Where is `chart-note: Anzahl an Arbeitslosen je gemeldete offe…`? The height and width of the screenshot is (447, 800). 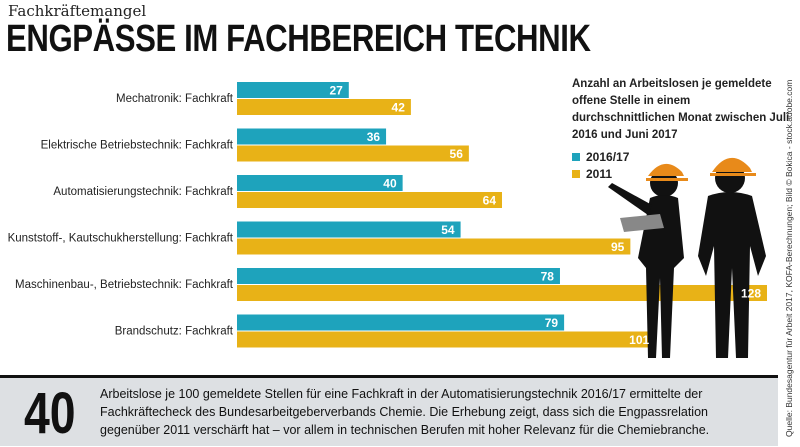 chart-note: Anzahl an Arbeitslosen je gemeldete offe… is located at coordinates (681, 109).